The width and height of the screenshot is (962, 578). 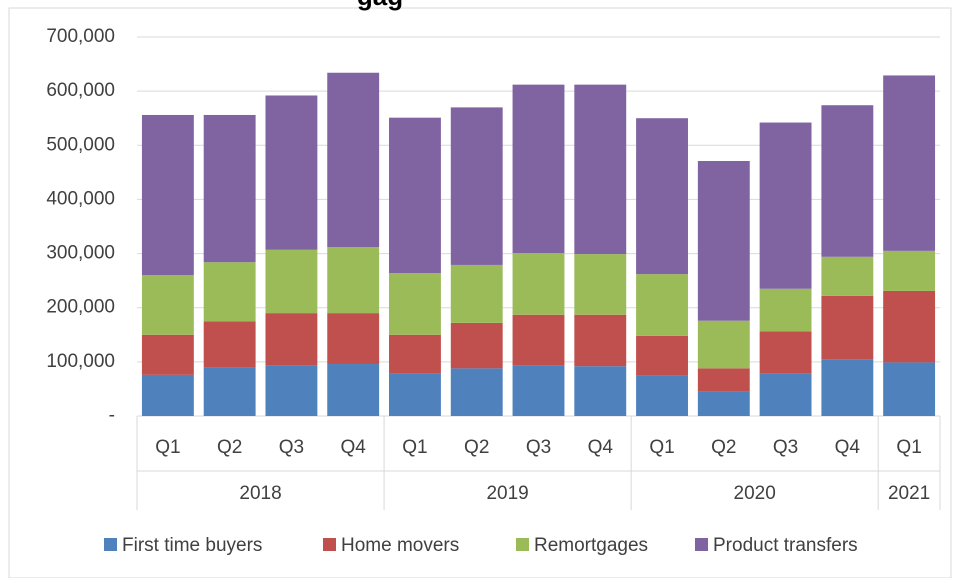 I want to click on y-tick-label: 300,000, so click(x=80, y=253).